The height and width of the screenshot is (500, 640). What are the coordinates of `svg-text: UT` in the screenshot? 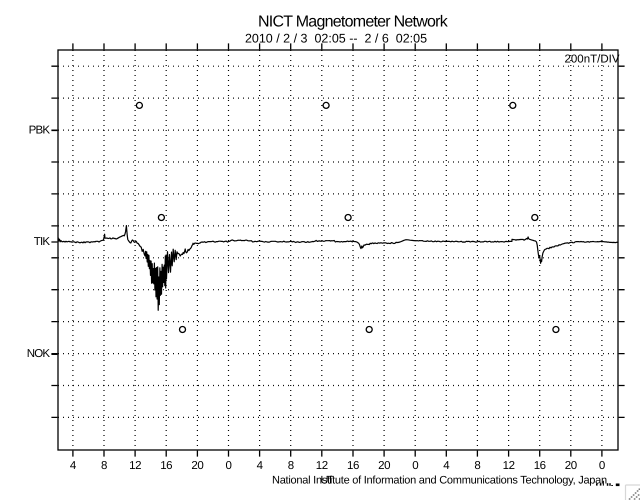 It's located at (327, 481).